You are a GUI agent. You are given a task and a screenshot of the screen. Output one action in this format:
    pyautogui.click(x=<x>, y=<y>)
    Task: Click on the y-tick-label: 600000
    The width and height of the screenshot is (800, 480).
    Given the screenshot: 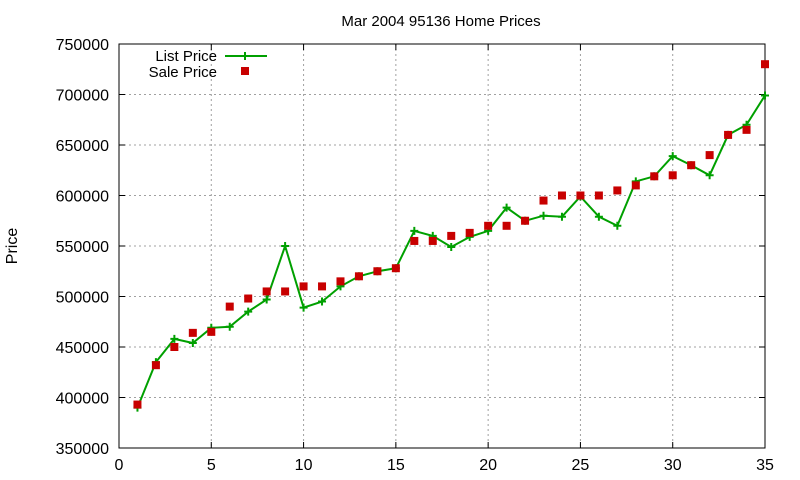 What is the action you would take?
    pyautogui.click(x=82, y=197)
    